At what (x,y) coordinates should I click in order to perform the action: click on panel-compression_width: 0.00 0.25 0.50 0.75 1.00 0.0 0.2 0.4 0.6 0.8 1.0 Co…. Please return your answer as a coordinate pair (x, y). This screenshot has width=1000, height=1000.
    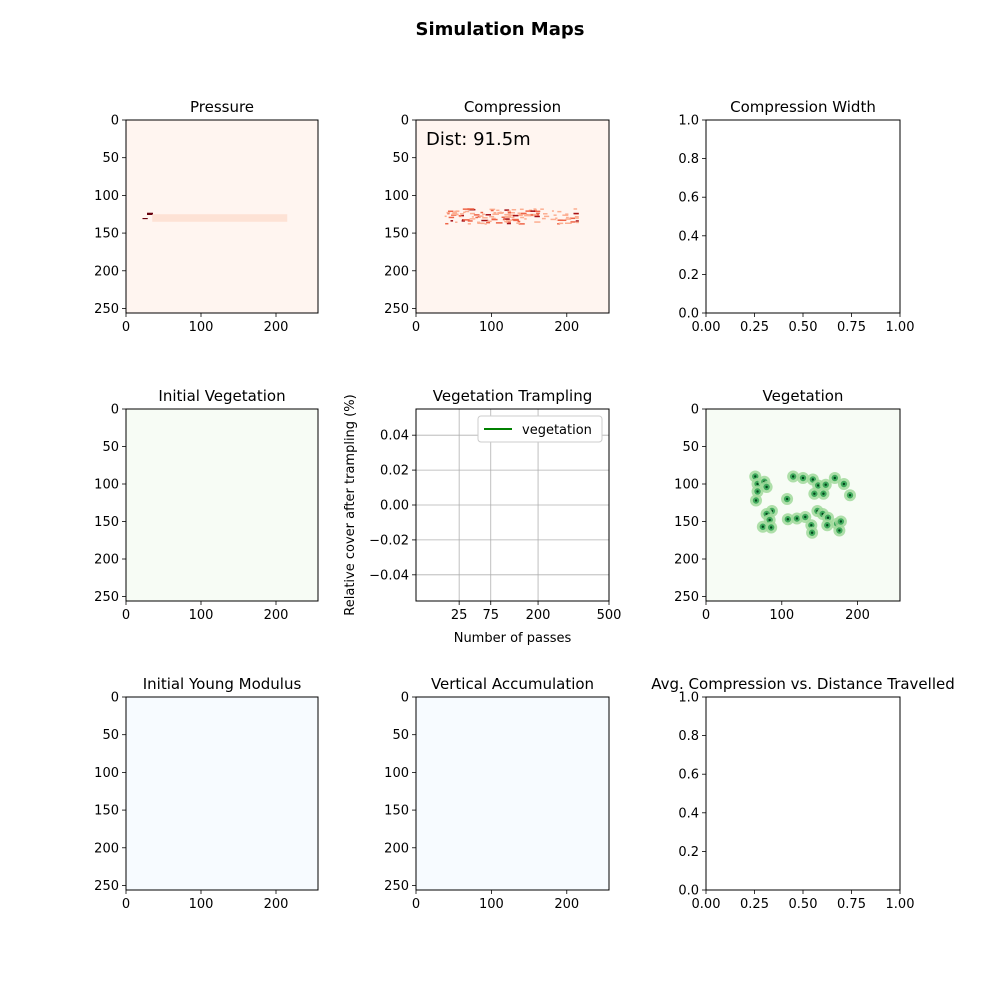
    Looking at the image, I should click on (796, 216).